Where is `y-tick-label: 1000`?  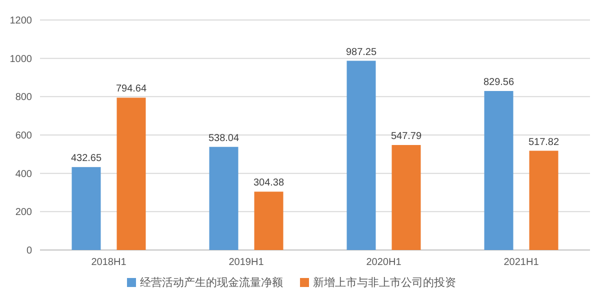 y-tick-label: 1000 is located at coordinates (21, 59).